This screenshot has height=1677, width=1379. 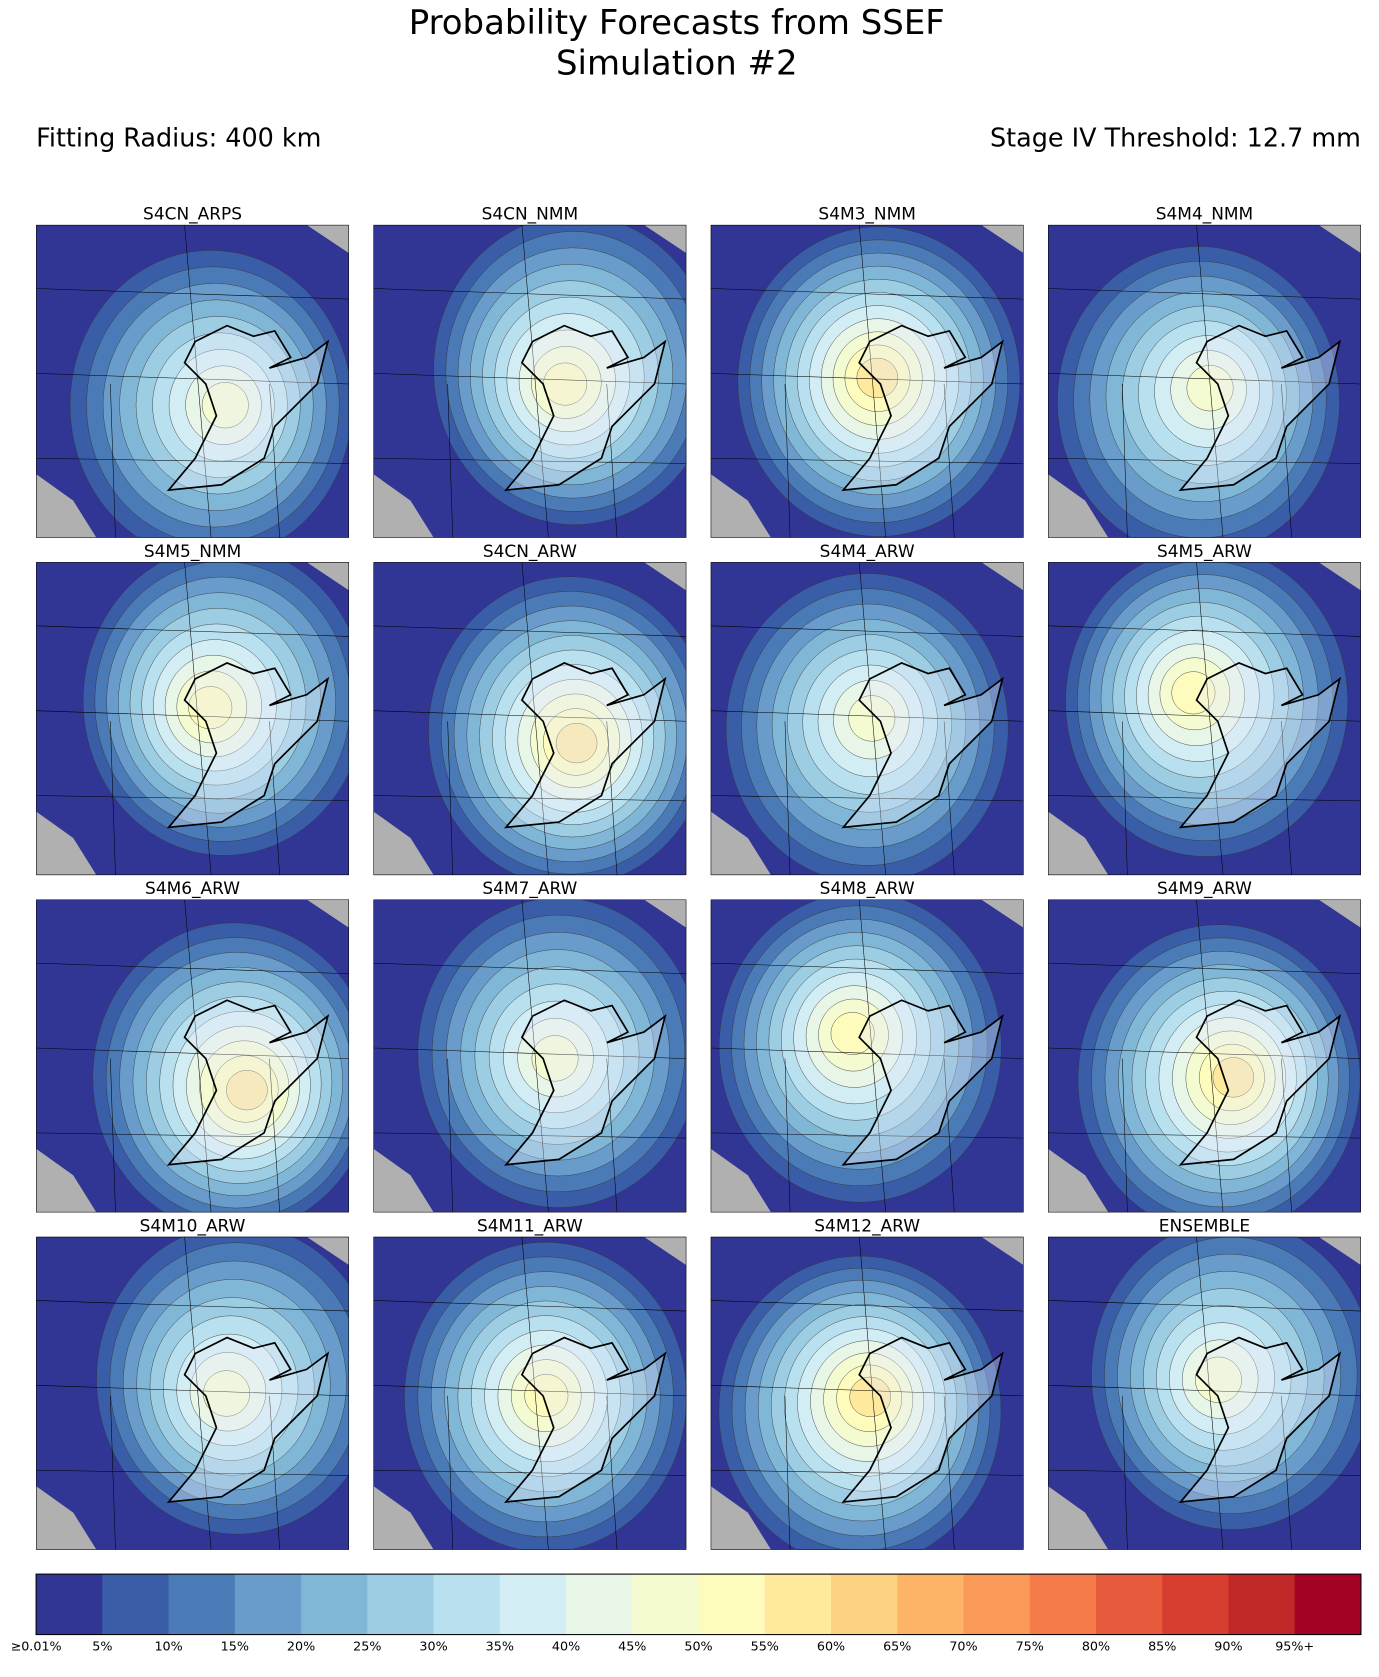 I want to click on title-line: Simulation #2, so click(x=677, y=63).